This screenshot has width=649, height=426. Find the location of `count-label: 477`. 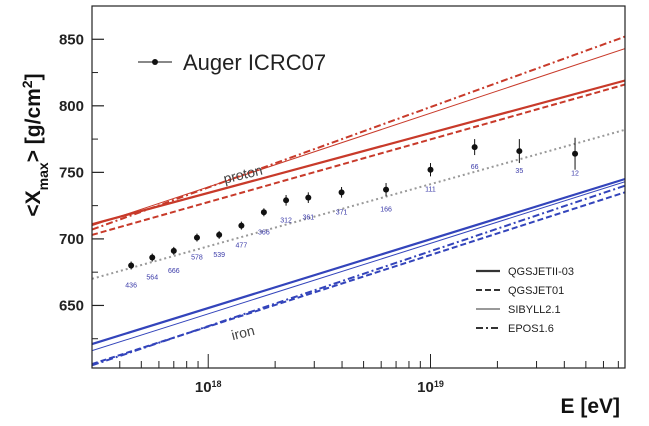

count-label: 477 is located at coordinates (242, 246).